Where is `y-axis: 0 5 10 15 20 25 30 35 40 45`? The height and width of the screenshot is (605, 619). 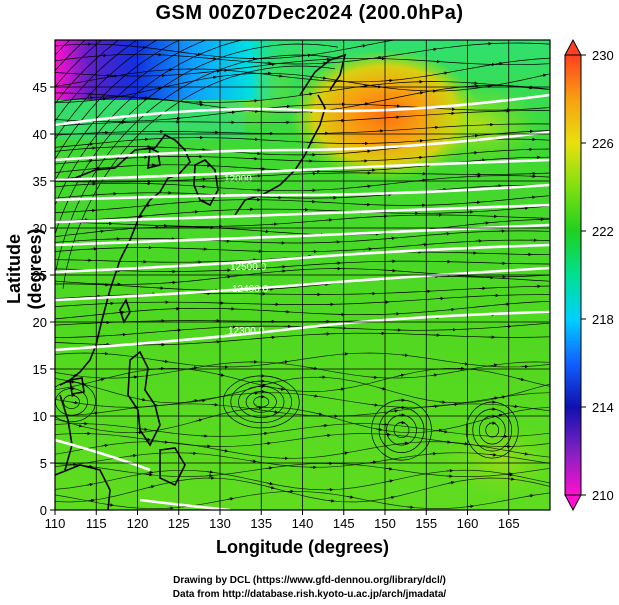 y-axis: 0 5 10 15 20 25 30 35 40 45 is located at coordinates (44, 299).